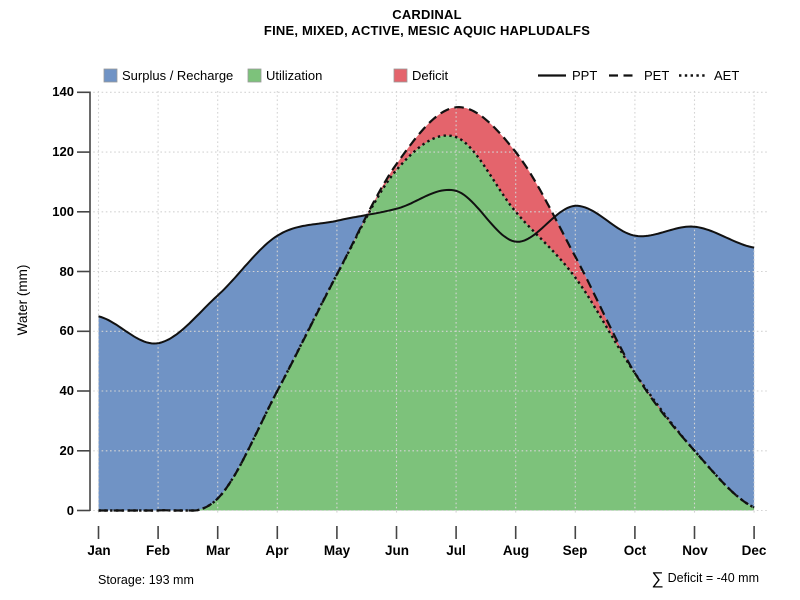 This screenshot has height=600, width=800. I want to click on x-tick-label: Dec, so click(754, 550).